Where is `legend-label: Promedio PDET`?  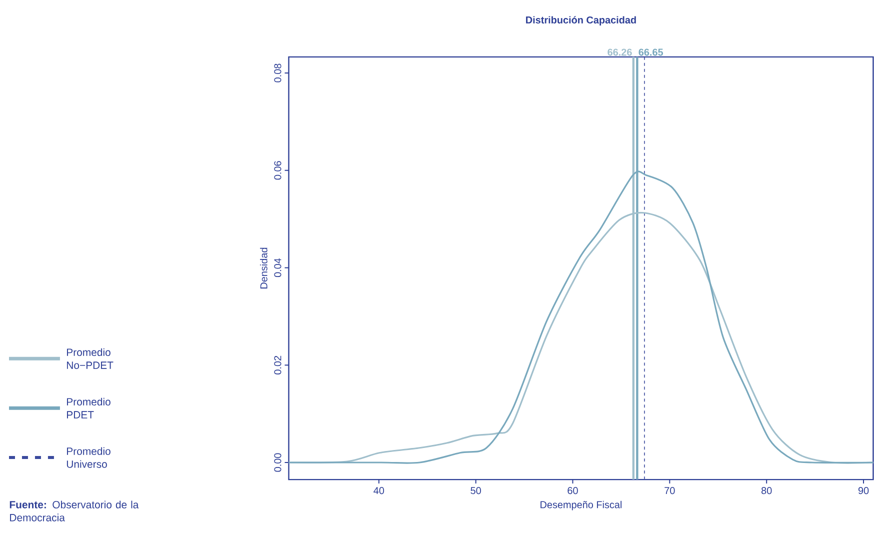 legend-label: Promedio PDET is located at coordinates (88, 408).